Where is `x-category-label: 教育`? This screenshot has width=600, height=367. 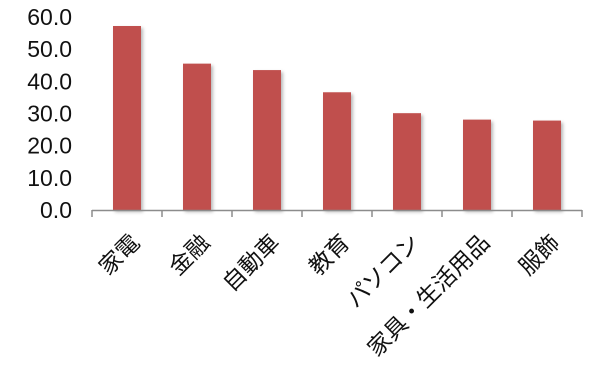
x-category-label: 教育 is located at coordinates (329, 255).